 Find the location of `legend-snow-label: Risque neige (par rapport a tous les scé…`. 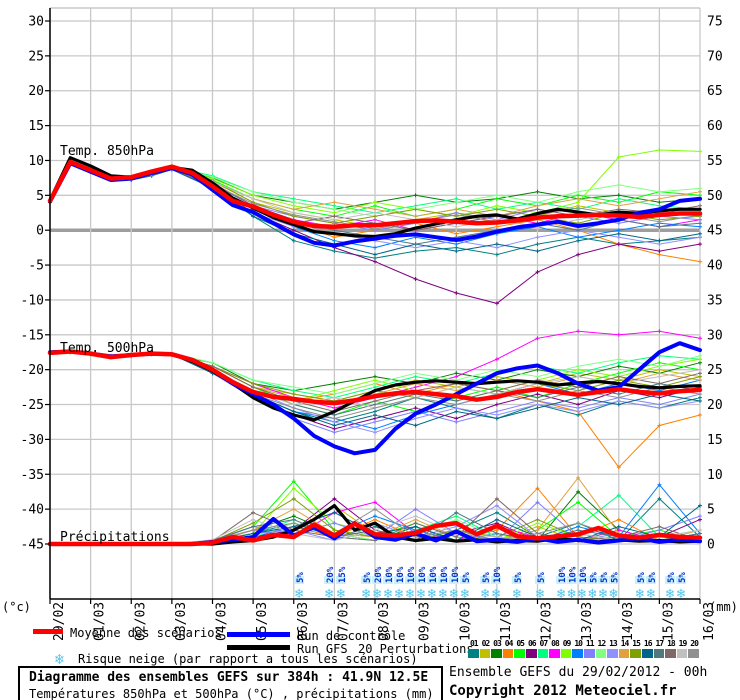

legend-snow-label: Risque neige (par rapport a tous les scé… is located at coordinates (248, 659).